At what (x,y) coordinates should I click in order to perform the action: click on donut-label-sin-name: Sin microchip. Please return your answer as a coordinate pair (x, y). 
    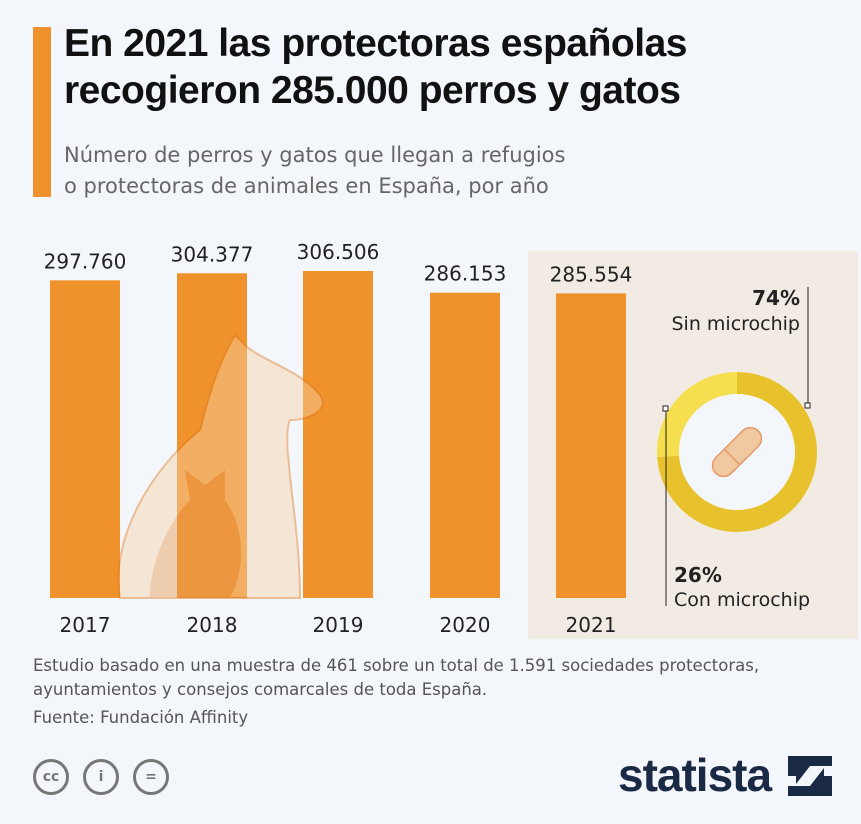
    Looking at the image, I should click on (735, 324).